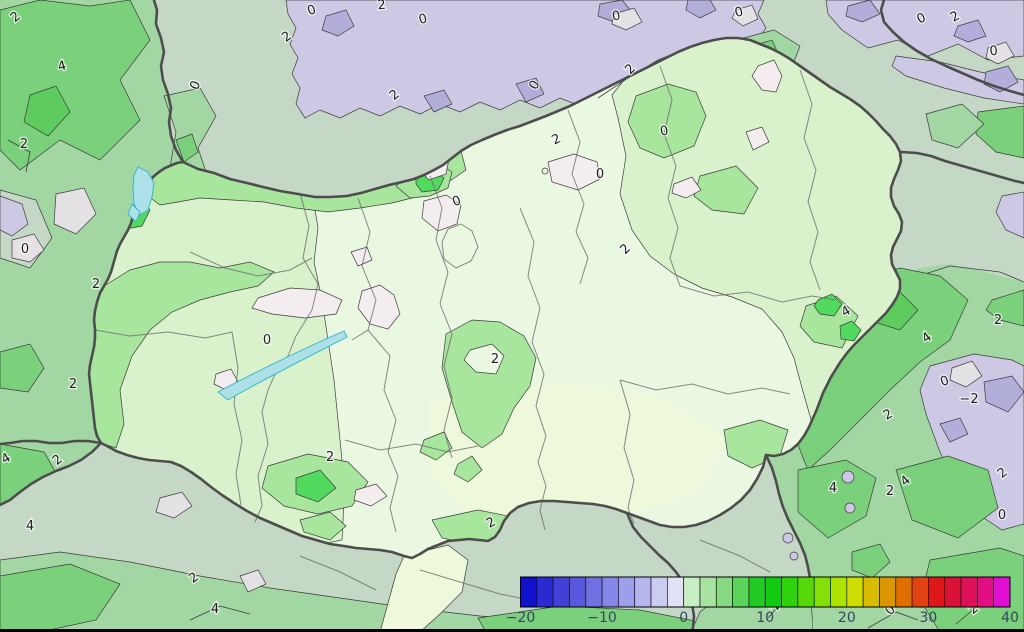 This screenshot has width=1024, height=632. What do you see at coordinates (51, 474) in the screenshot?
I see `slovenia-croatia-border` at bounding box center [51, 474].